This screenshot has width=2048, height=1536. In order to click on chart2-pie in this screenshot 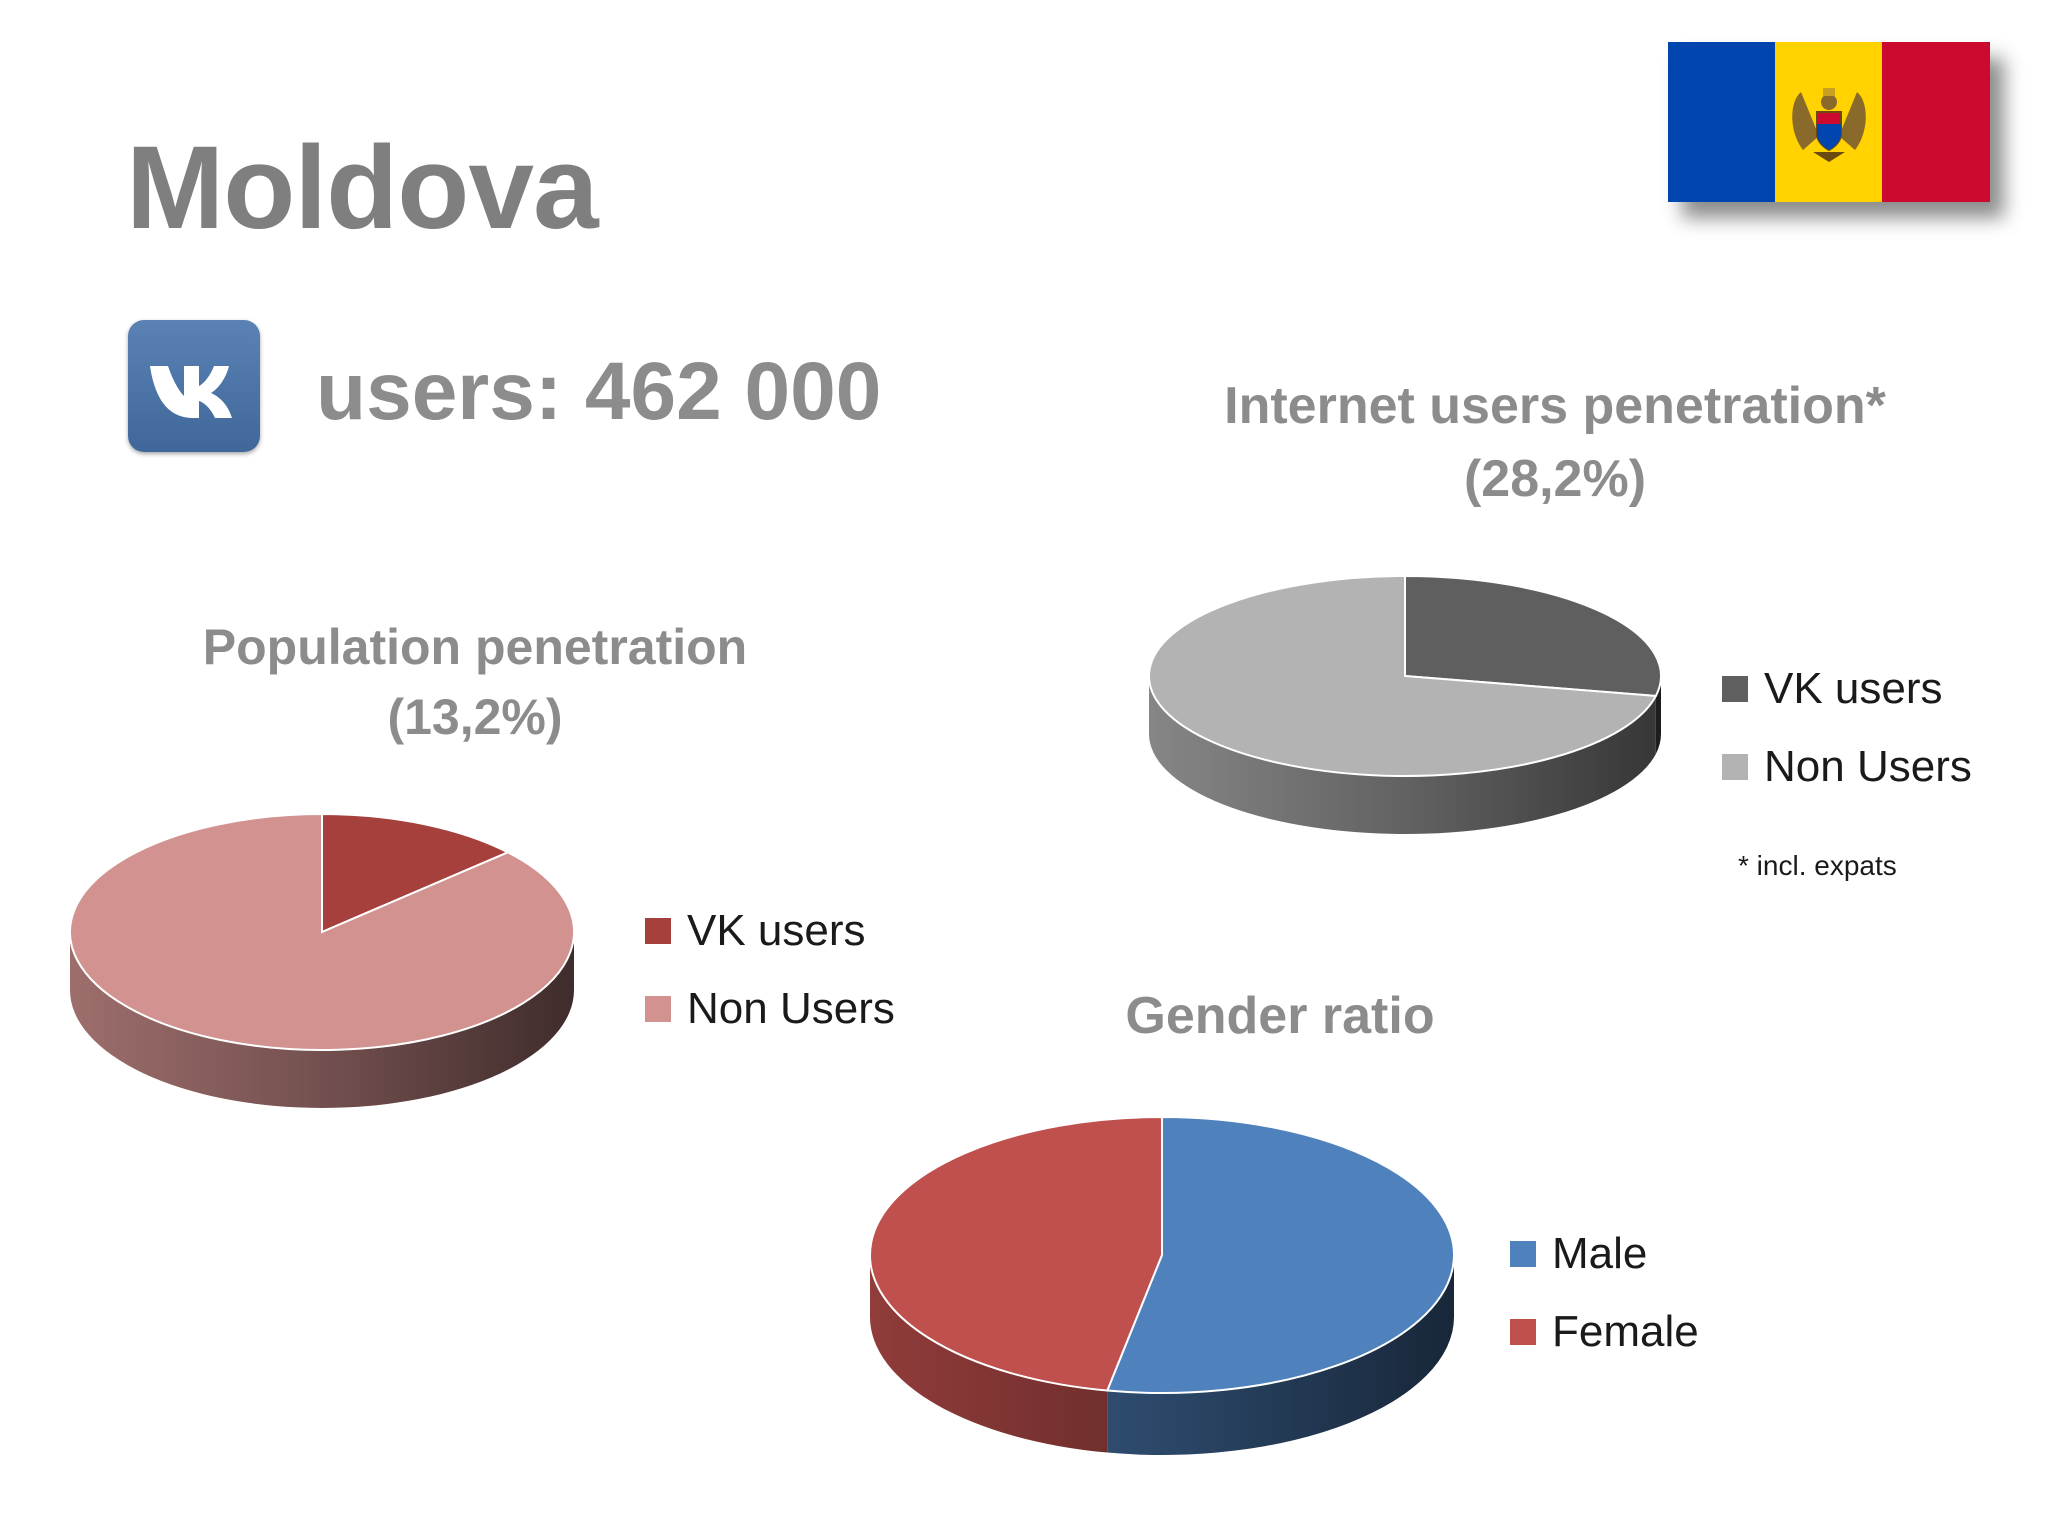, I will do `click(1405, 704)`.